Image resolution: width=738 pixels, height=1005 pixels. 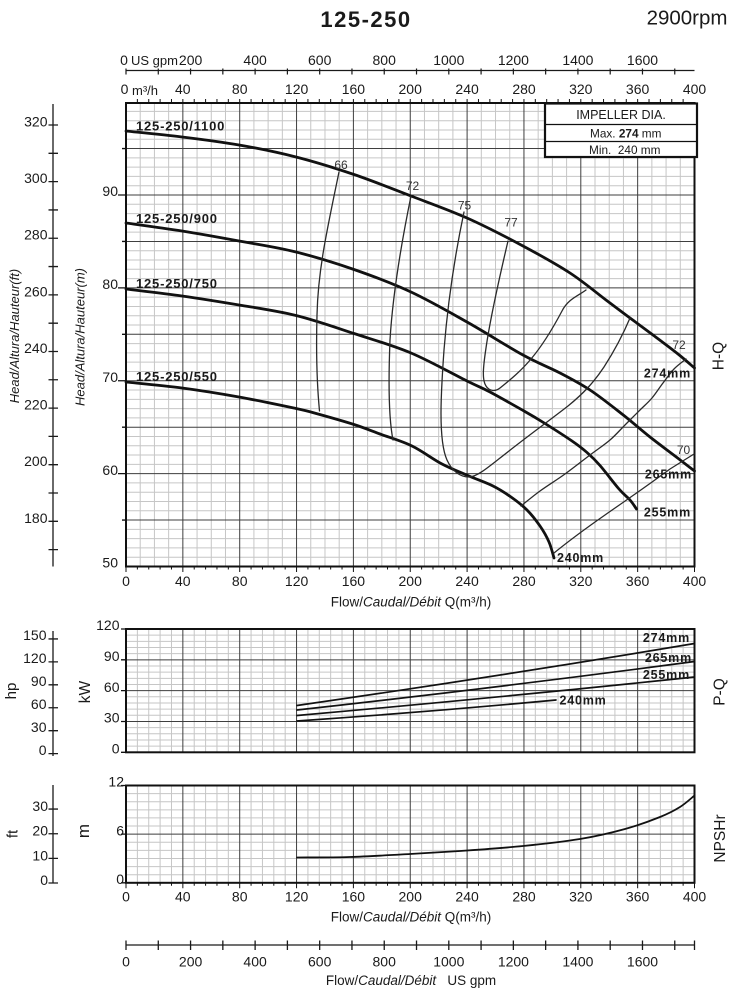 I want to click on svg-text: Max. 274 mm, so click(x=626, y=134).